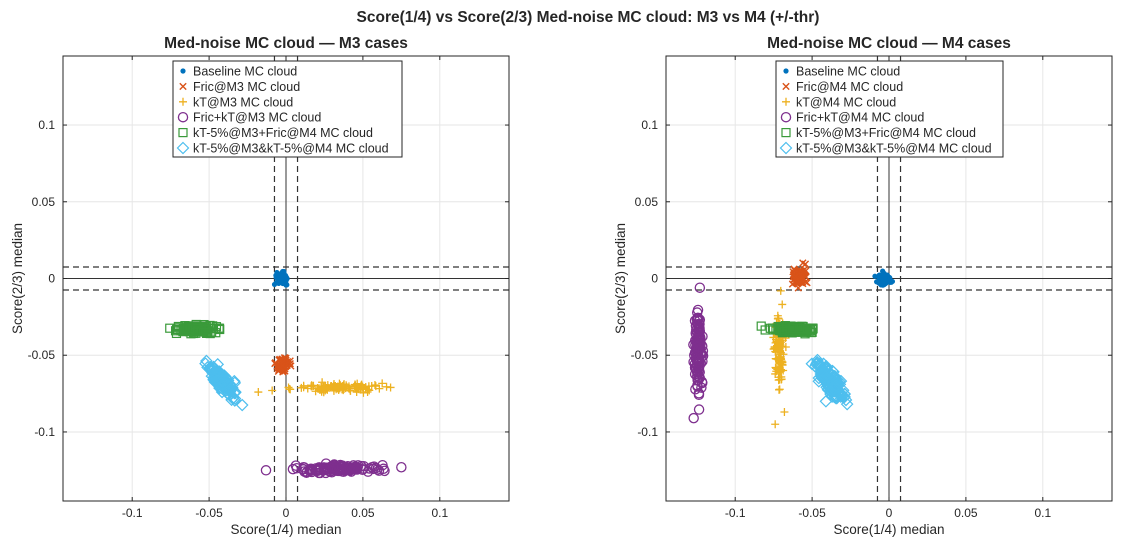 This screenshot has width=1123, height=547. Describe the element at coordinates (620, 278) in the screenshot. I see `y-axis-label: Score(2/3) median` at that location.